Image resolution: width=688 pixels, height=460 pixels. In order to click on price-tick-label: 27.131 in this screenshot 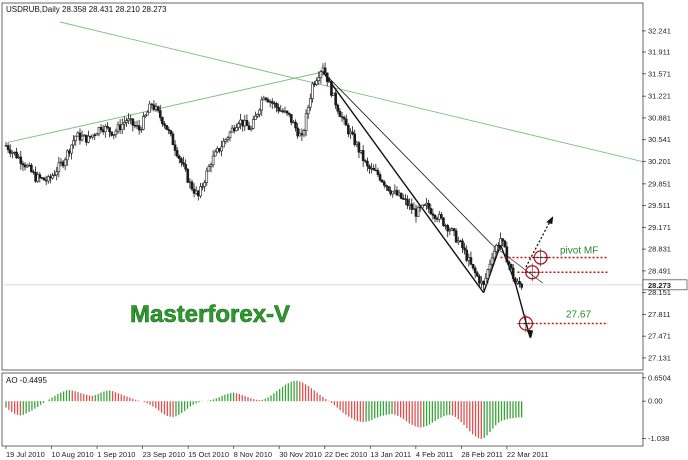, I will do `click(659, 357)`.